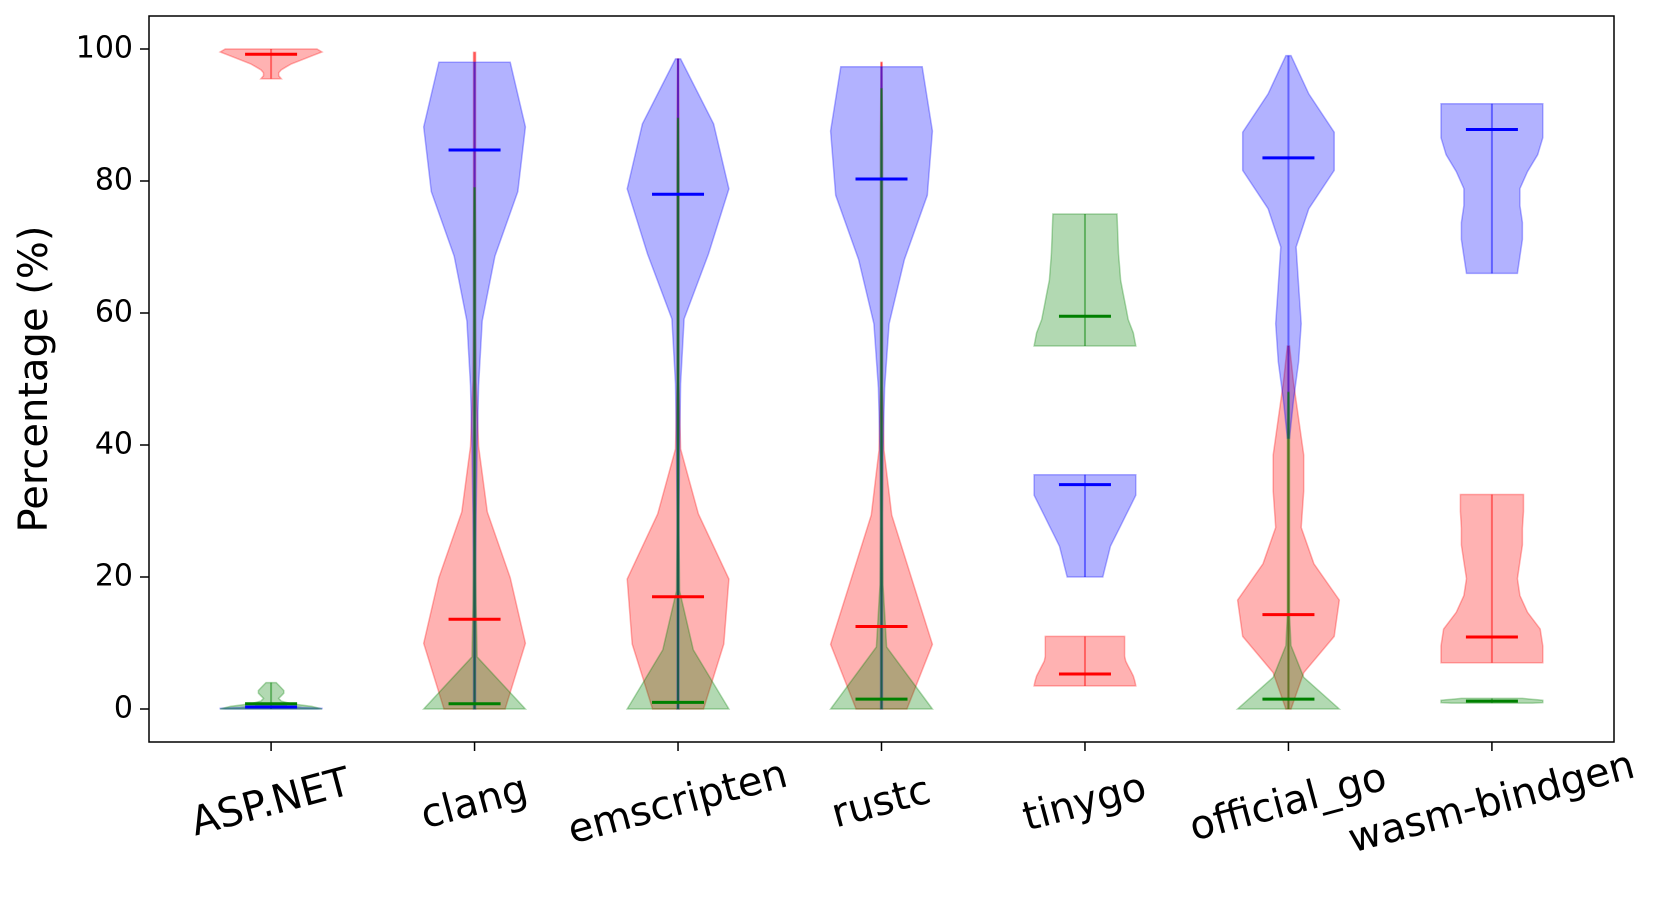 The height and width of the screenshot is (920, 1662). I want to click on y-tick-label: 20, so click(114, 576).